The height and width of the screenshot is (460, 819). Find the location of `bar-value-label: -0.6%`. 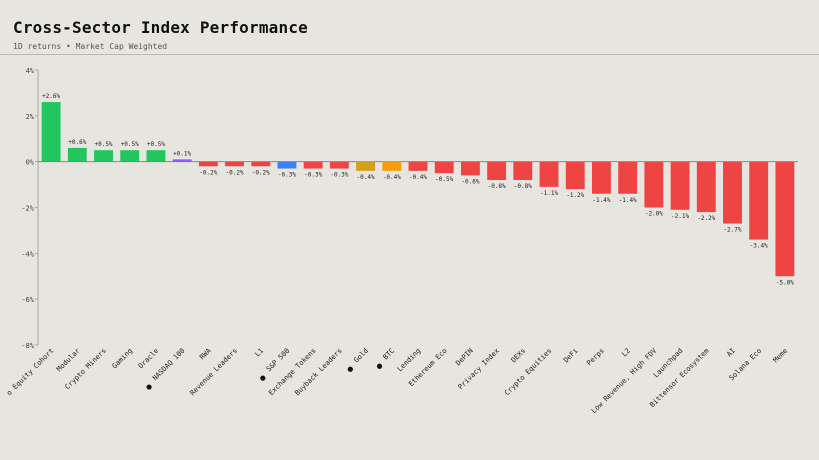

bar-value-label: -0.6% is located at coordinates (470, 181).